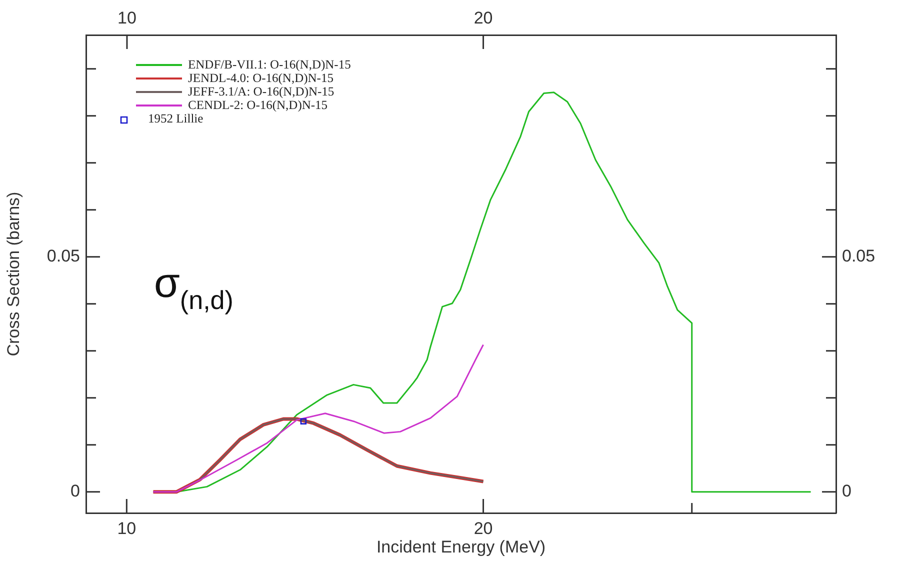 The image size is (899, 562). What do you see at coordinates (859, 256) in the screenshot?
I see `y2-tick-label: 0.05` at bounding box center [859, 256].